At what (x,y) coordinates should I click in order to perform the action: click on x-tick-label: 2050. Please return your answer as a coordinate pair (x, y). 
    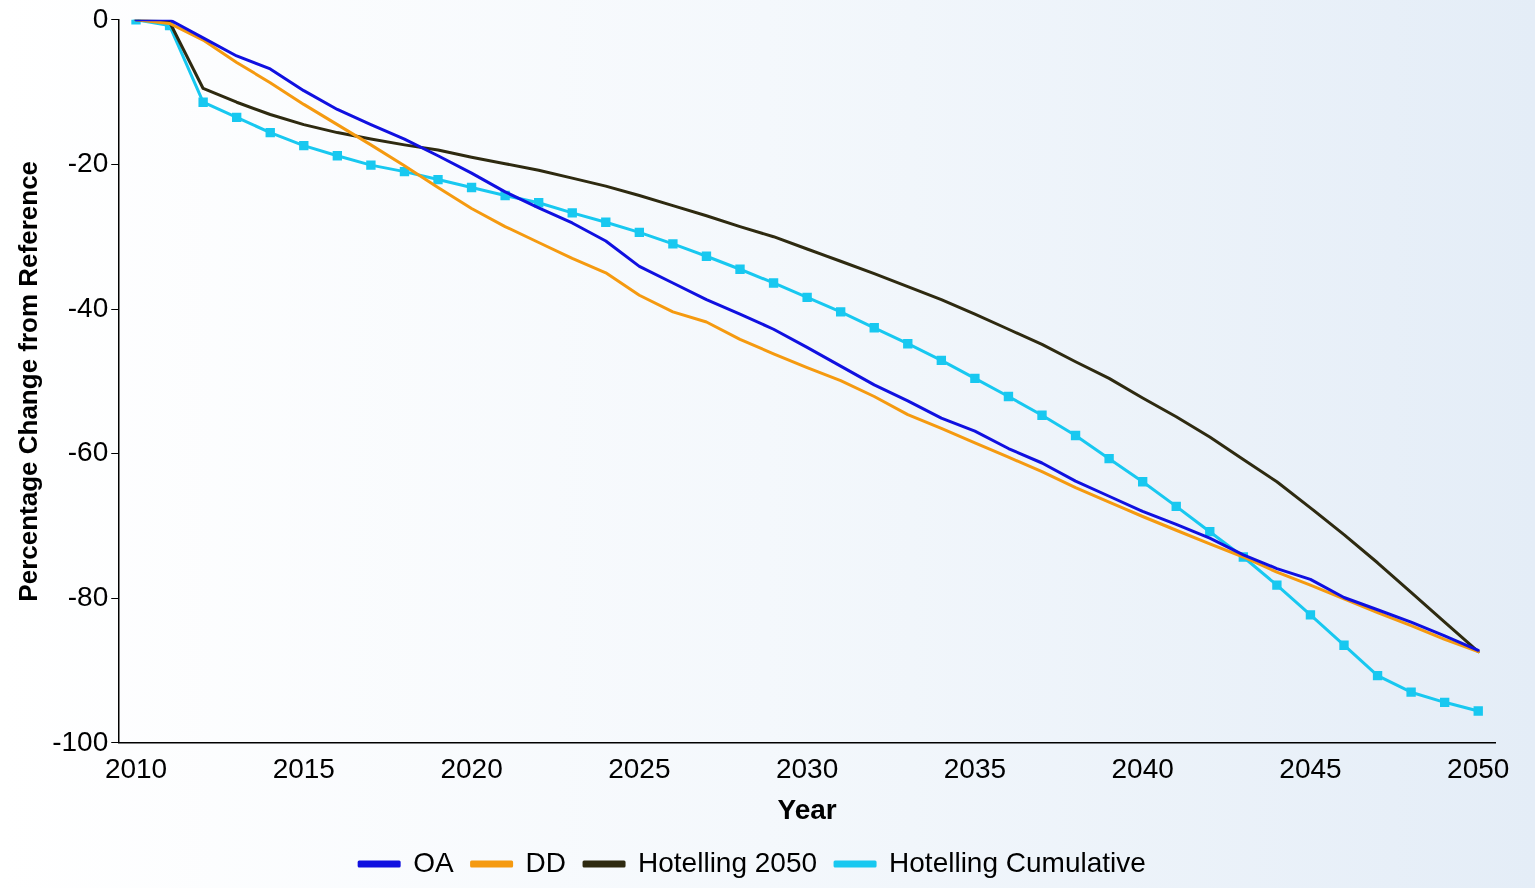
    Looking at the image, I should click on (1478, 769).